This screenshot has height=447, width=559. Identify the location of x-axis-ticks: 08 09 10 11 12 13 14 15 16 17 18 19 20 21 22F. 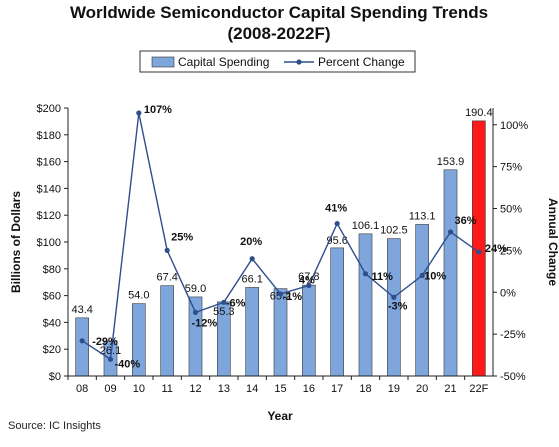
(278, 385).